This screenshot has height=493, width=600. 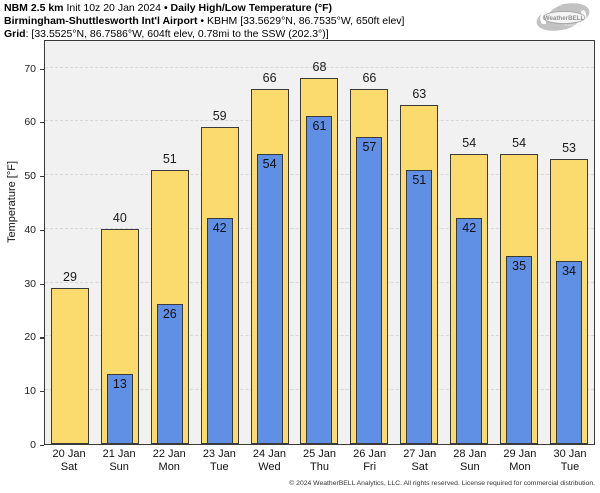 I want to click on x-tick-label: 24 Jan Wed, so click(x=269, y=461).